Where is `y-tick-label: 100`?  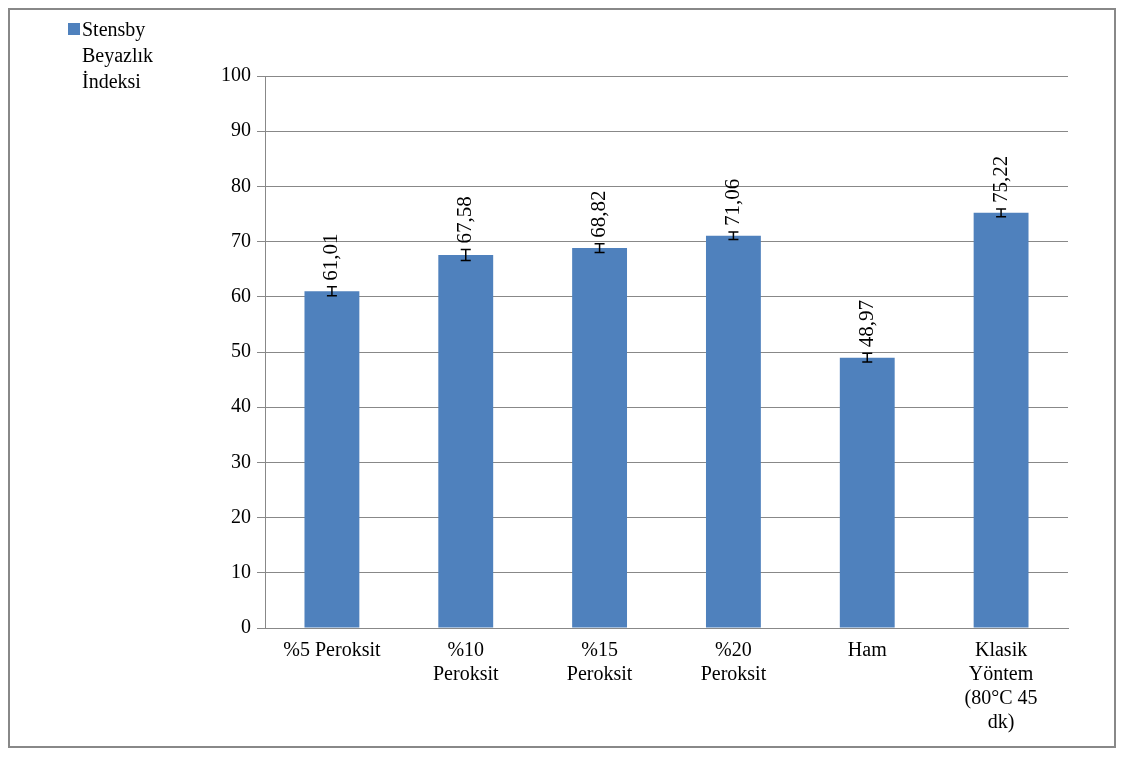 y-tick-label: 100 is located at coordinates (236, 74).